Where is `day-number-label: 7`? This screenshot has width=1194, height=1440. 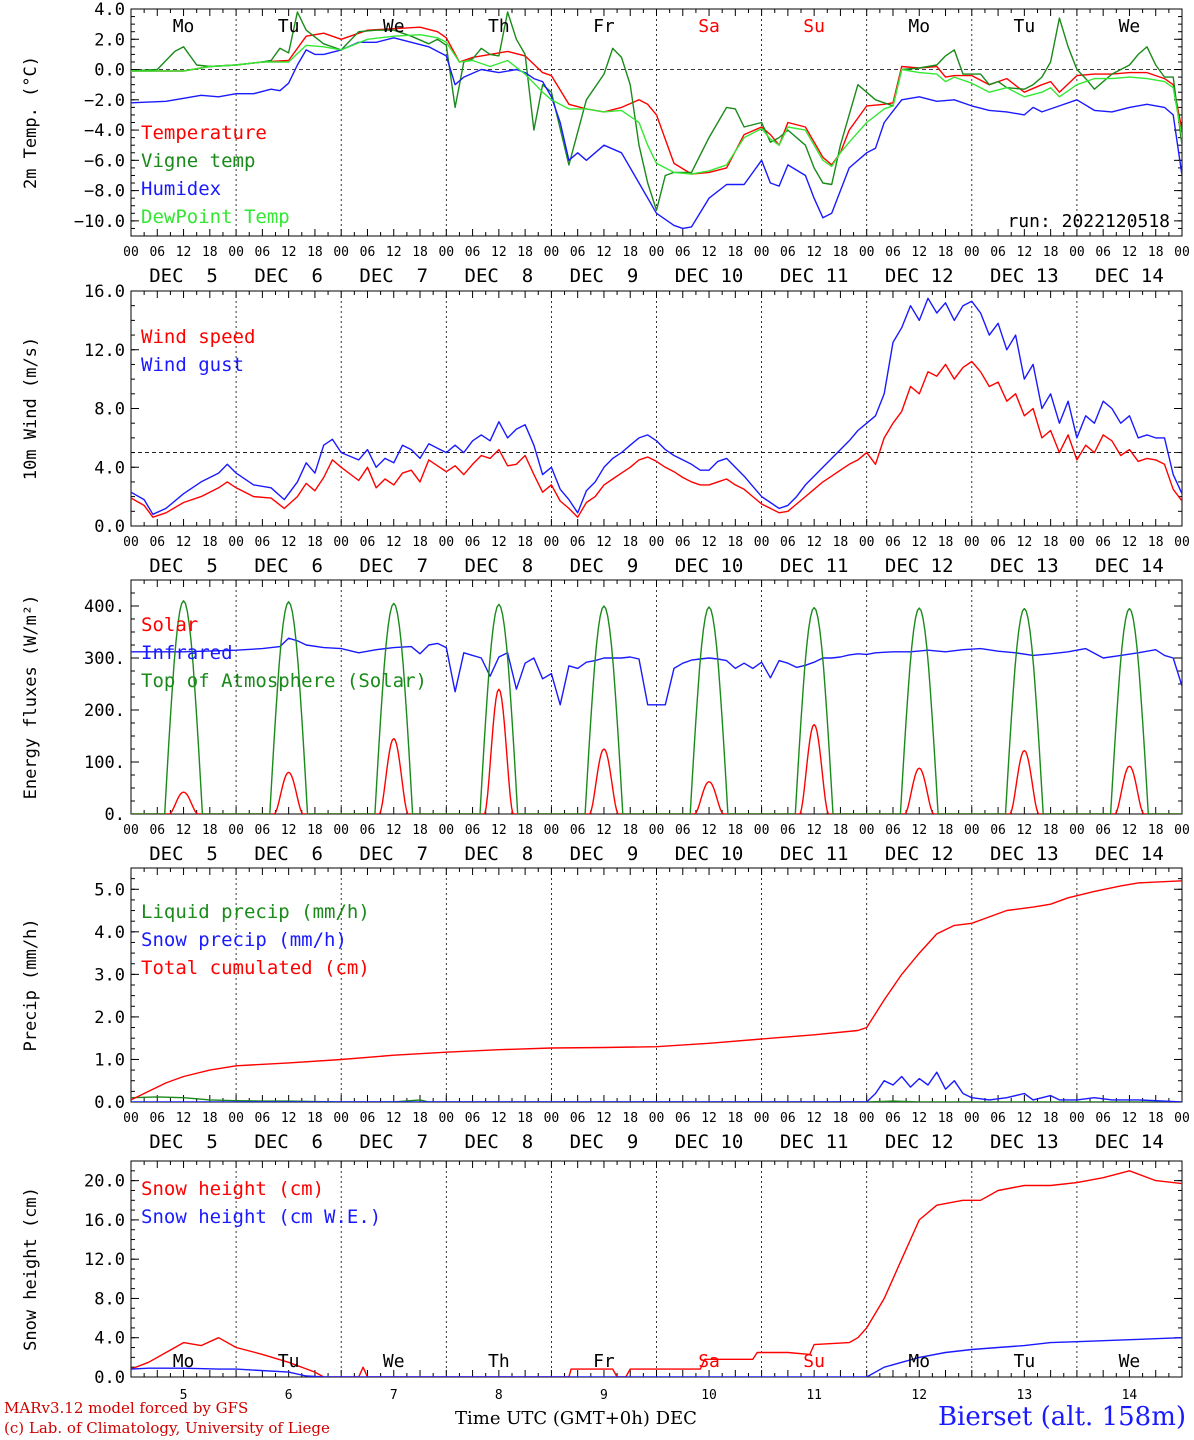
day-number-label: 7 is located at coordinates (394, 1395).